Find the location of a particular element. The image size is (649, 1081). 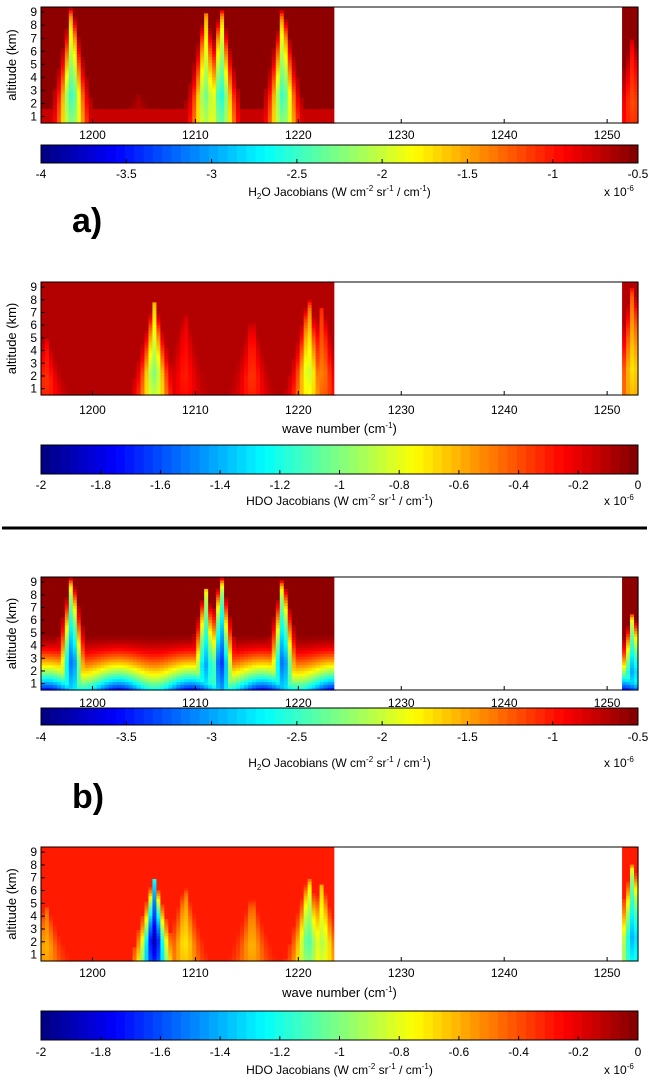

colorbar-tick-label: -3.5 is located at coordinates (126, 174).